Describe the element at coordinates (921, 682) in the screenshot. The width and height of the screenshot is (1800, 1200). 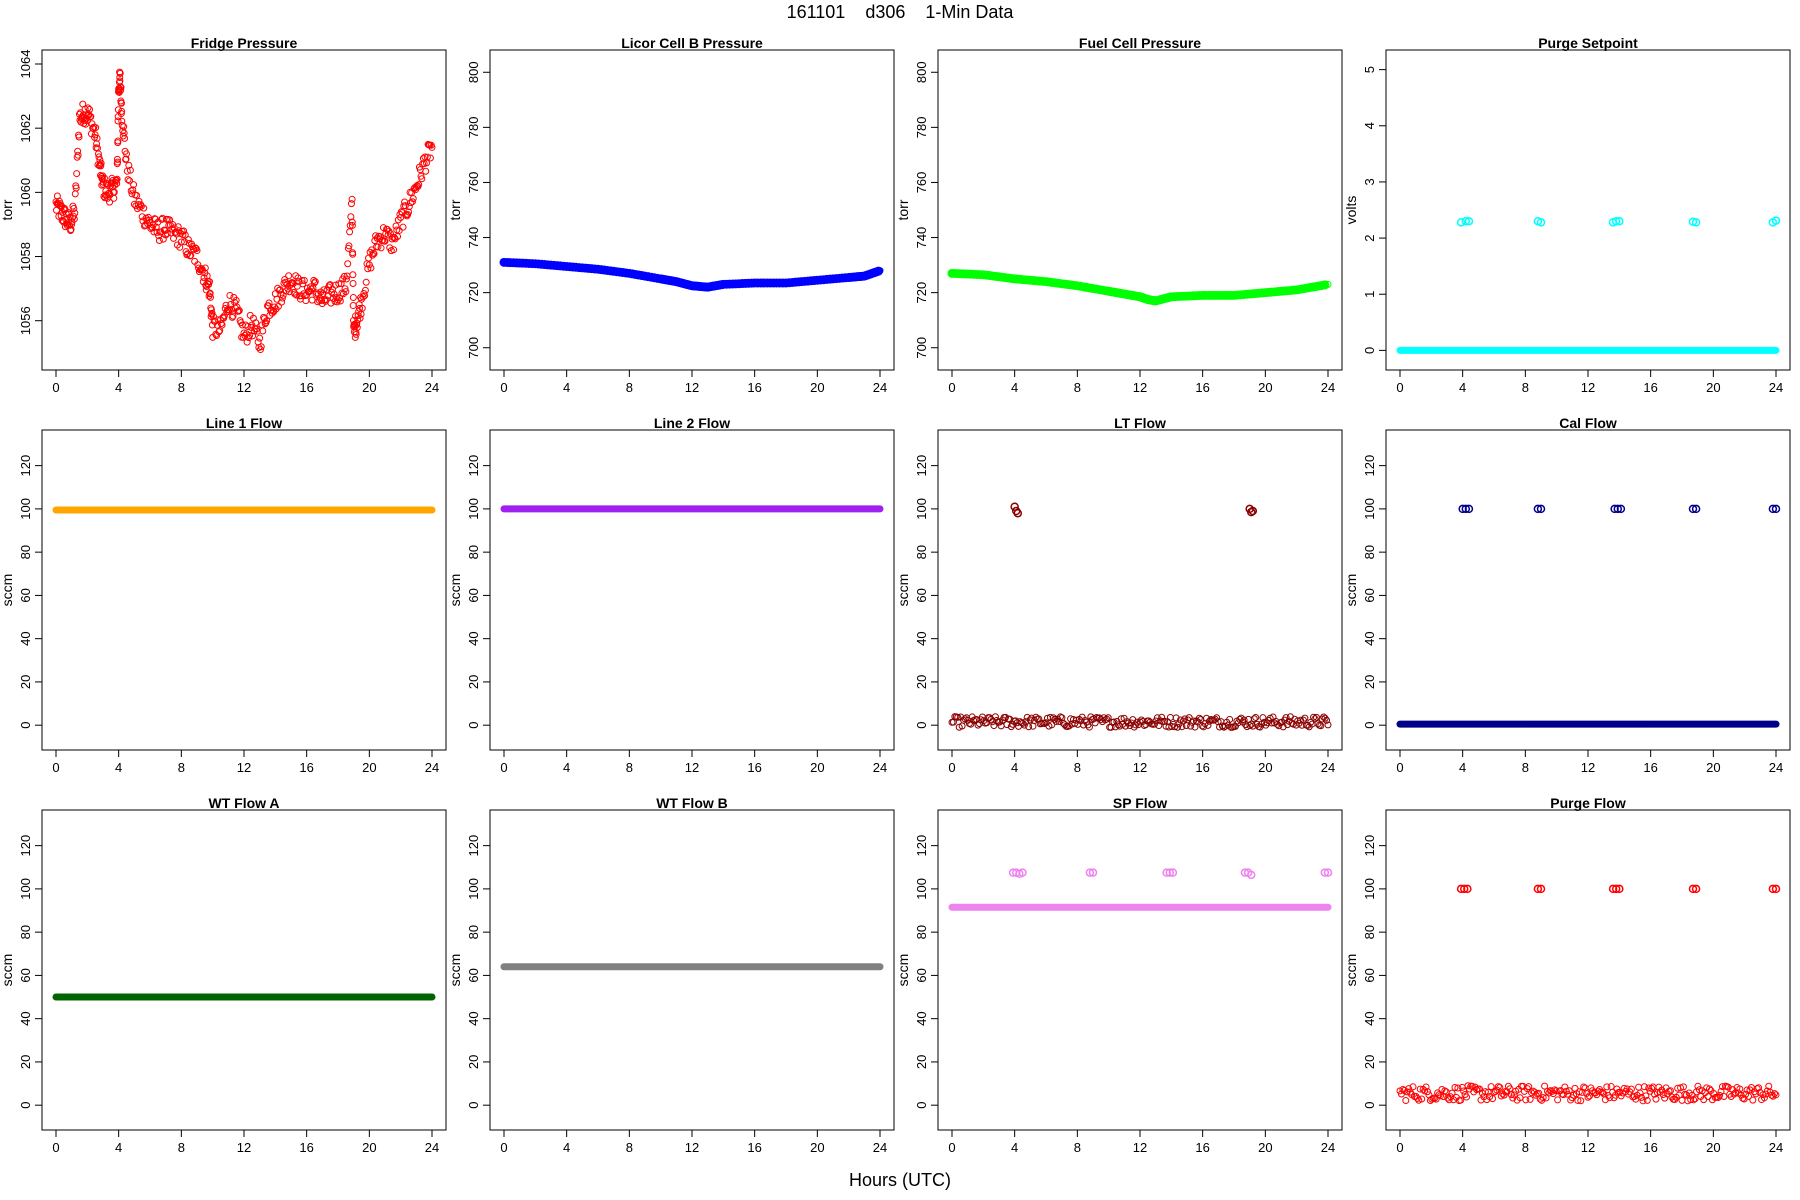
I see `y-tick-label: 20` at that location.